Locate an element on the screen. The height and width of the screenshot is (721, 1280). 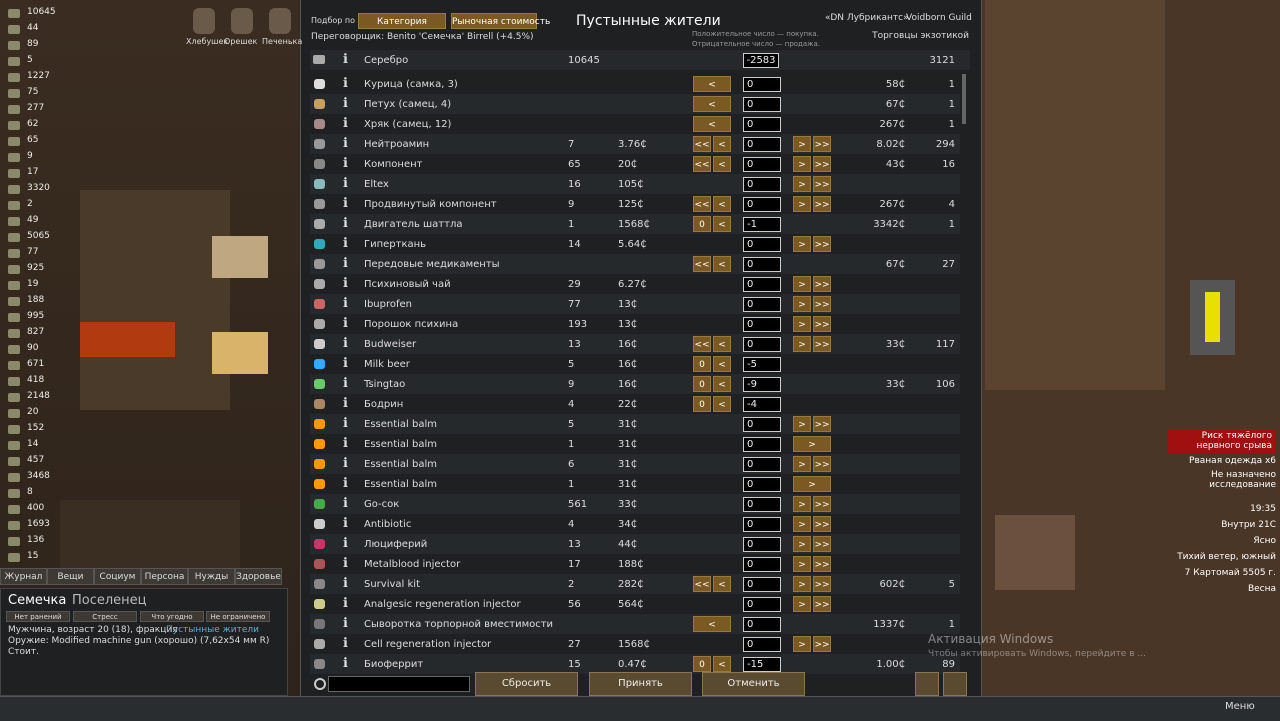
tab-button: Социум is located at coordinates (117, 576).